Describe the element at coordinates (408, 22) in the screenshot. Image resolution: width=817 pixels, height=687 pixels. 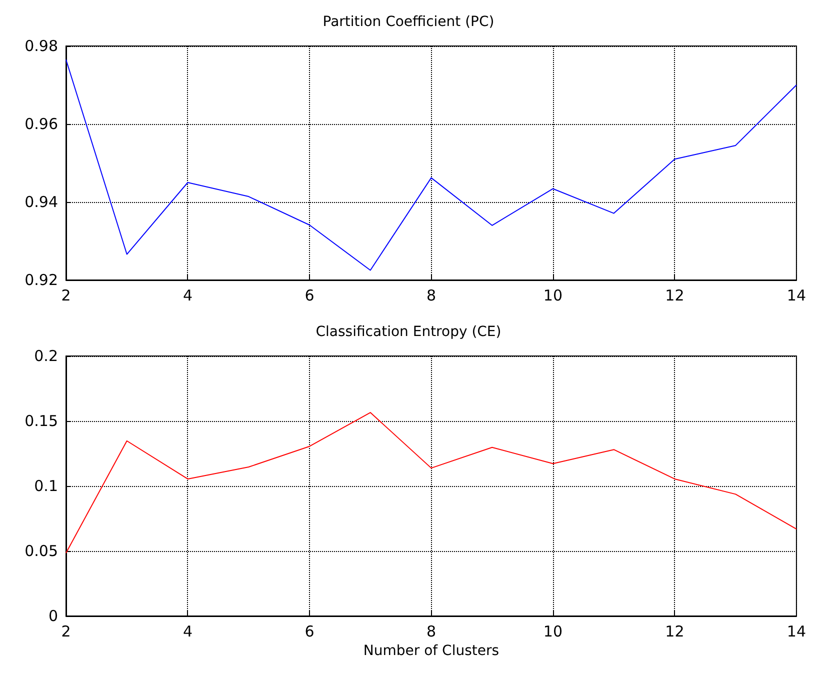
I see `chart-title: Partition Coefficient (PC)` at that location.